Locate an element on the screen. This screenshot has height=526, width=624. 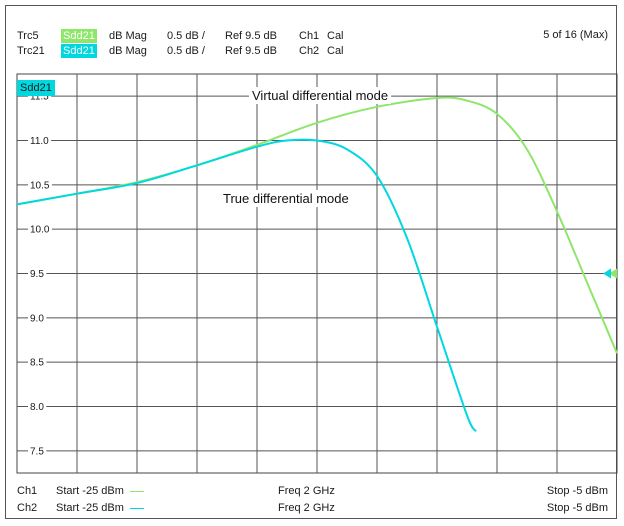
footer-ch1-start-text: Start -25 dBm is located at coordinates (90, 491).